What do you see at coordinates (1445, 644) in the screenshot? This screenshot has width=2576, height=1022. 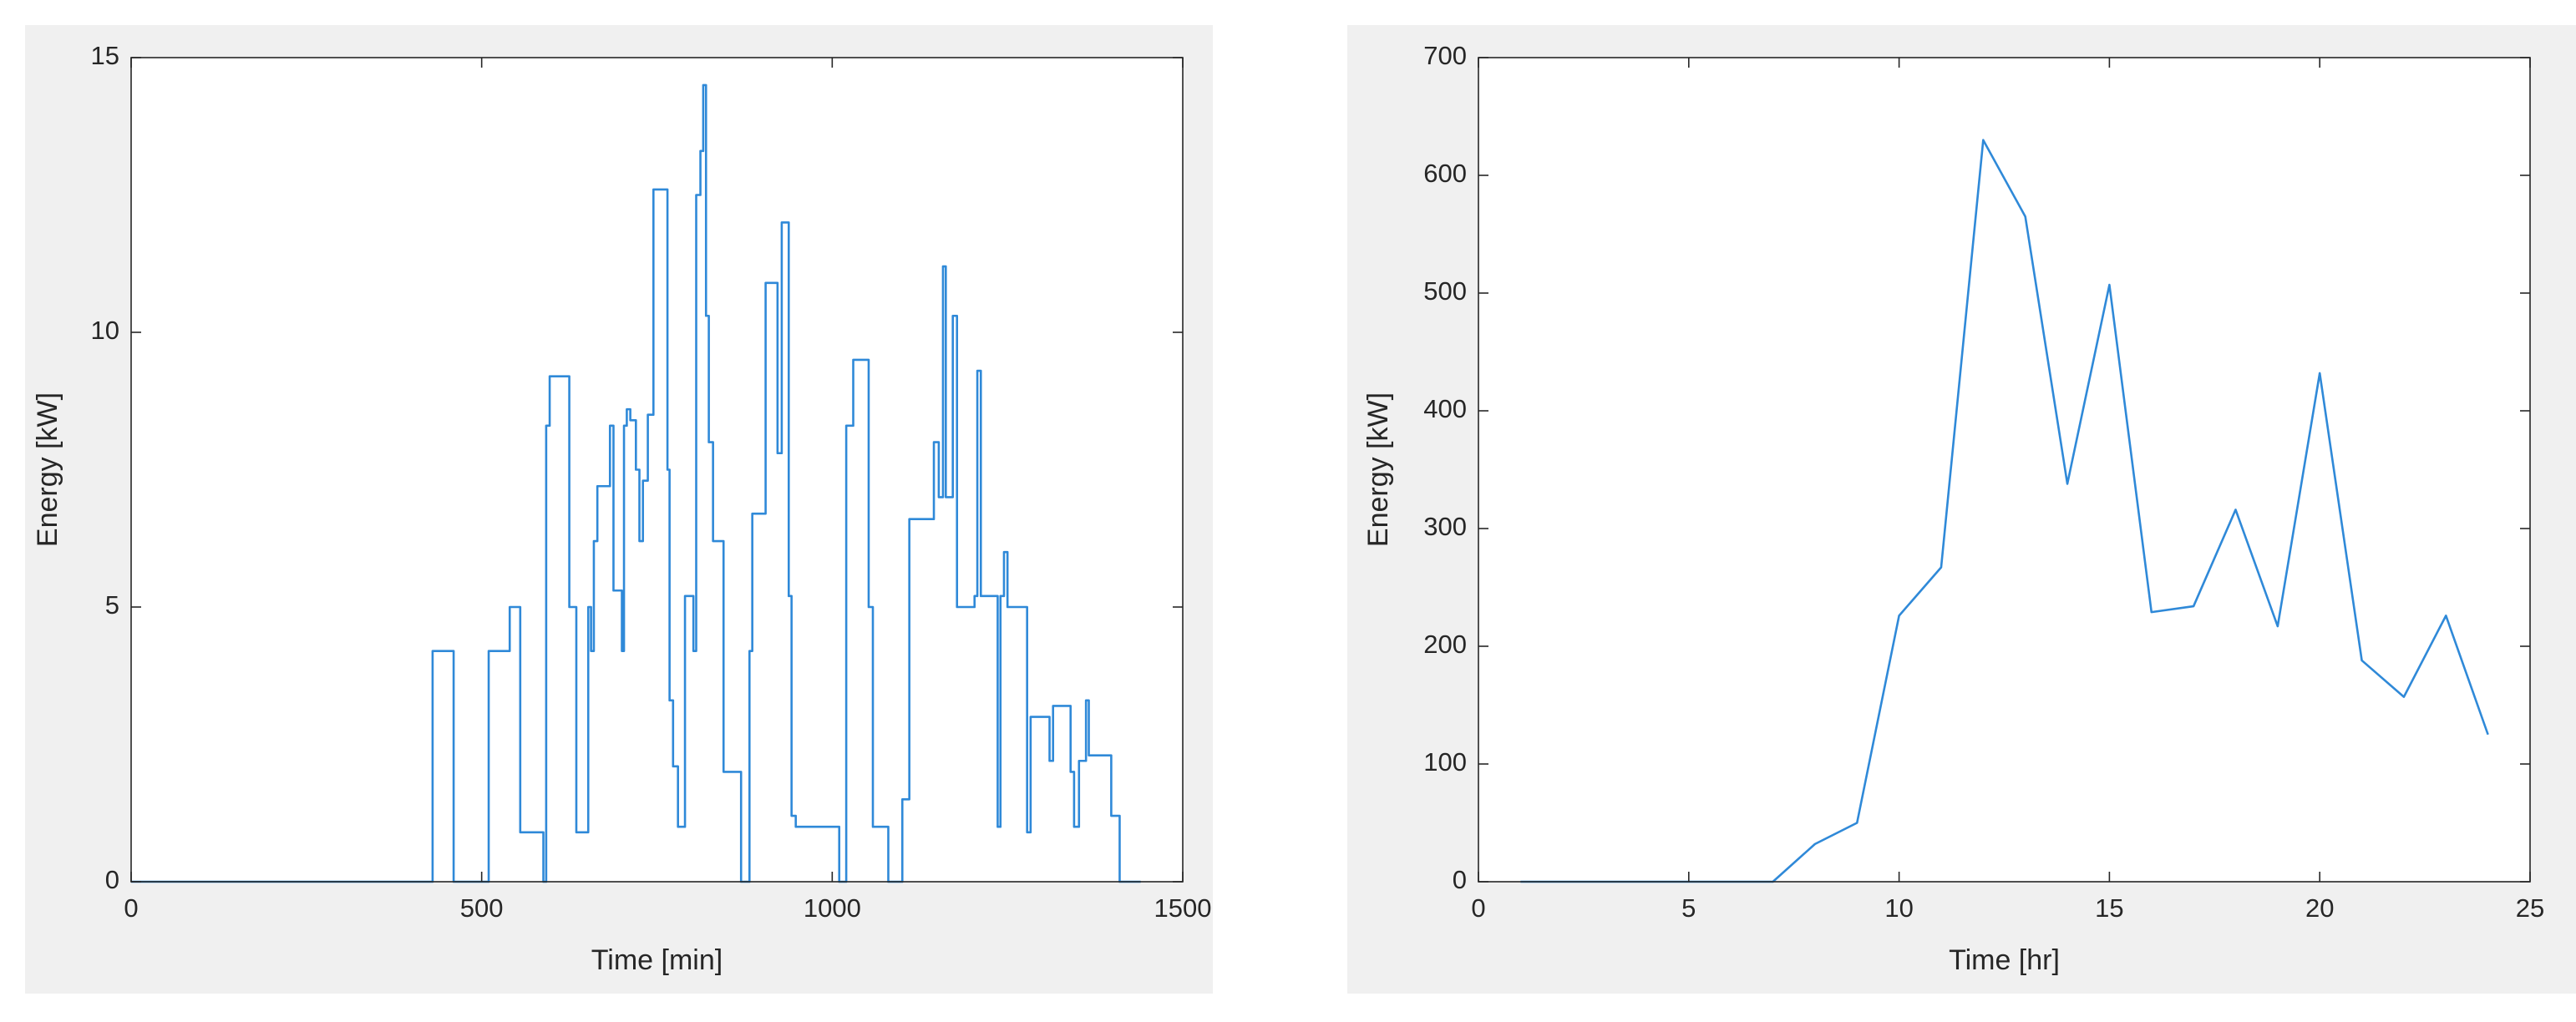 I see `y-tick-label: 200` at bounding box center [1445, 644].